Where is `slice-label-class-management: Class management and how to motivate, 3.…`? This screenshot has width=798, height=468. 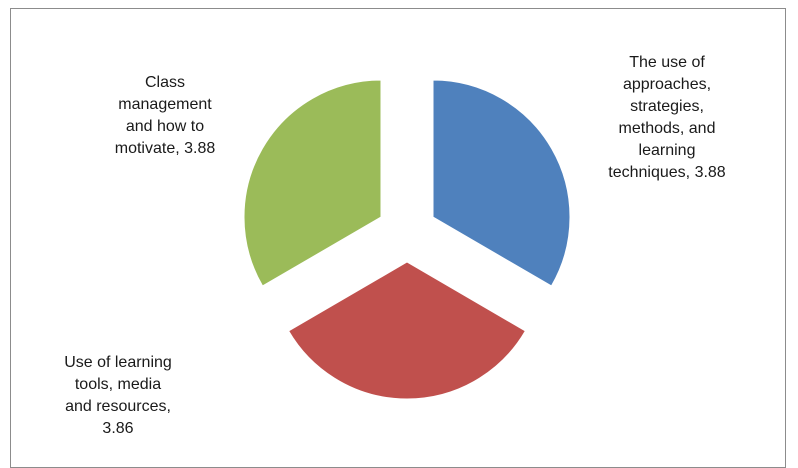
slice-label-class-management: Class management and how to motivate, 3.… is located at coordinates (165, 115).